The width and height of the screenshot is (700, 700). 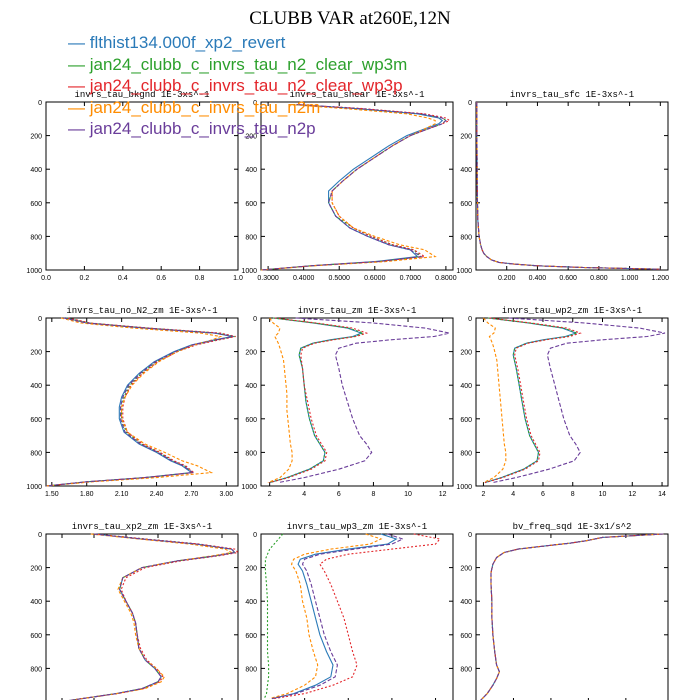 What do you see at coordinates (142, 527) in the screenshot?
I see `panel-title: invrs_tau_xp2_zm 1E-3xs^-1` at bounding box center [142, 527].